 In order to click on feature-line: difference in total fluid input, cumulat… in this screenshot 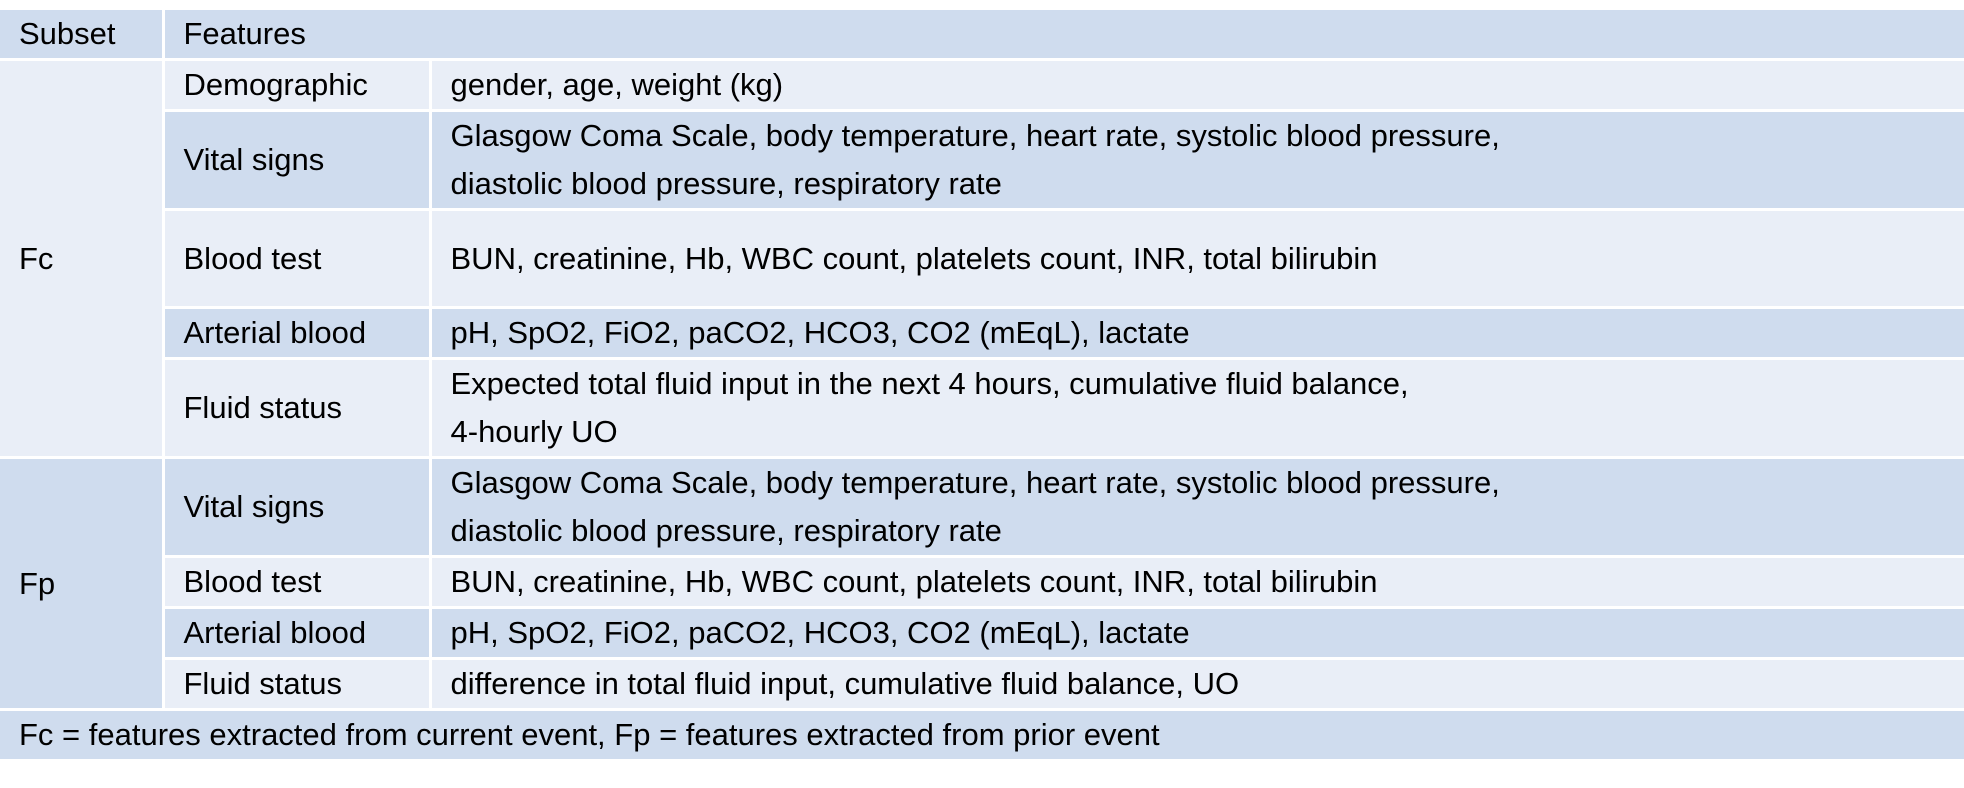, I will do `click(845, 683)`.